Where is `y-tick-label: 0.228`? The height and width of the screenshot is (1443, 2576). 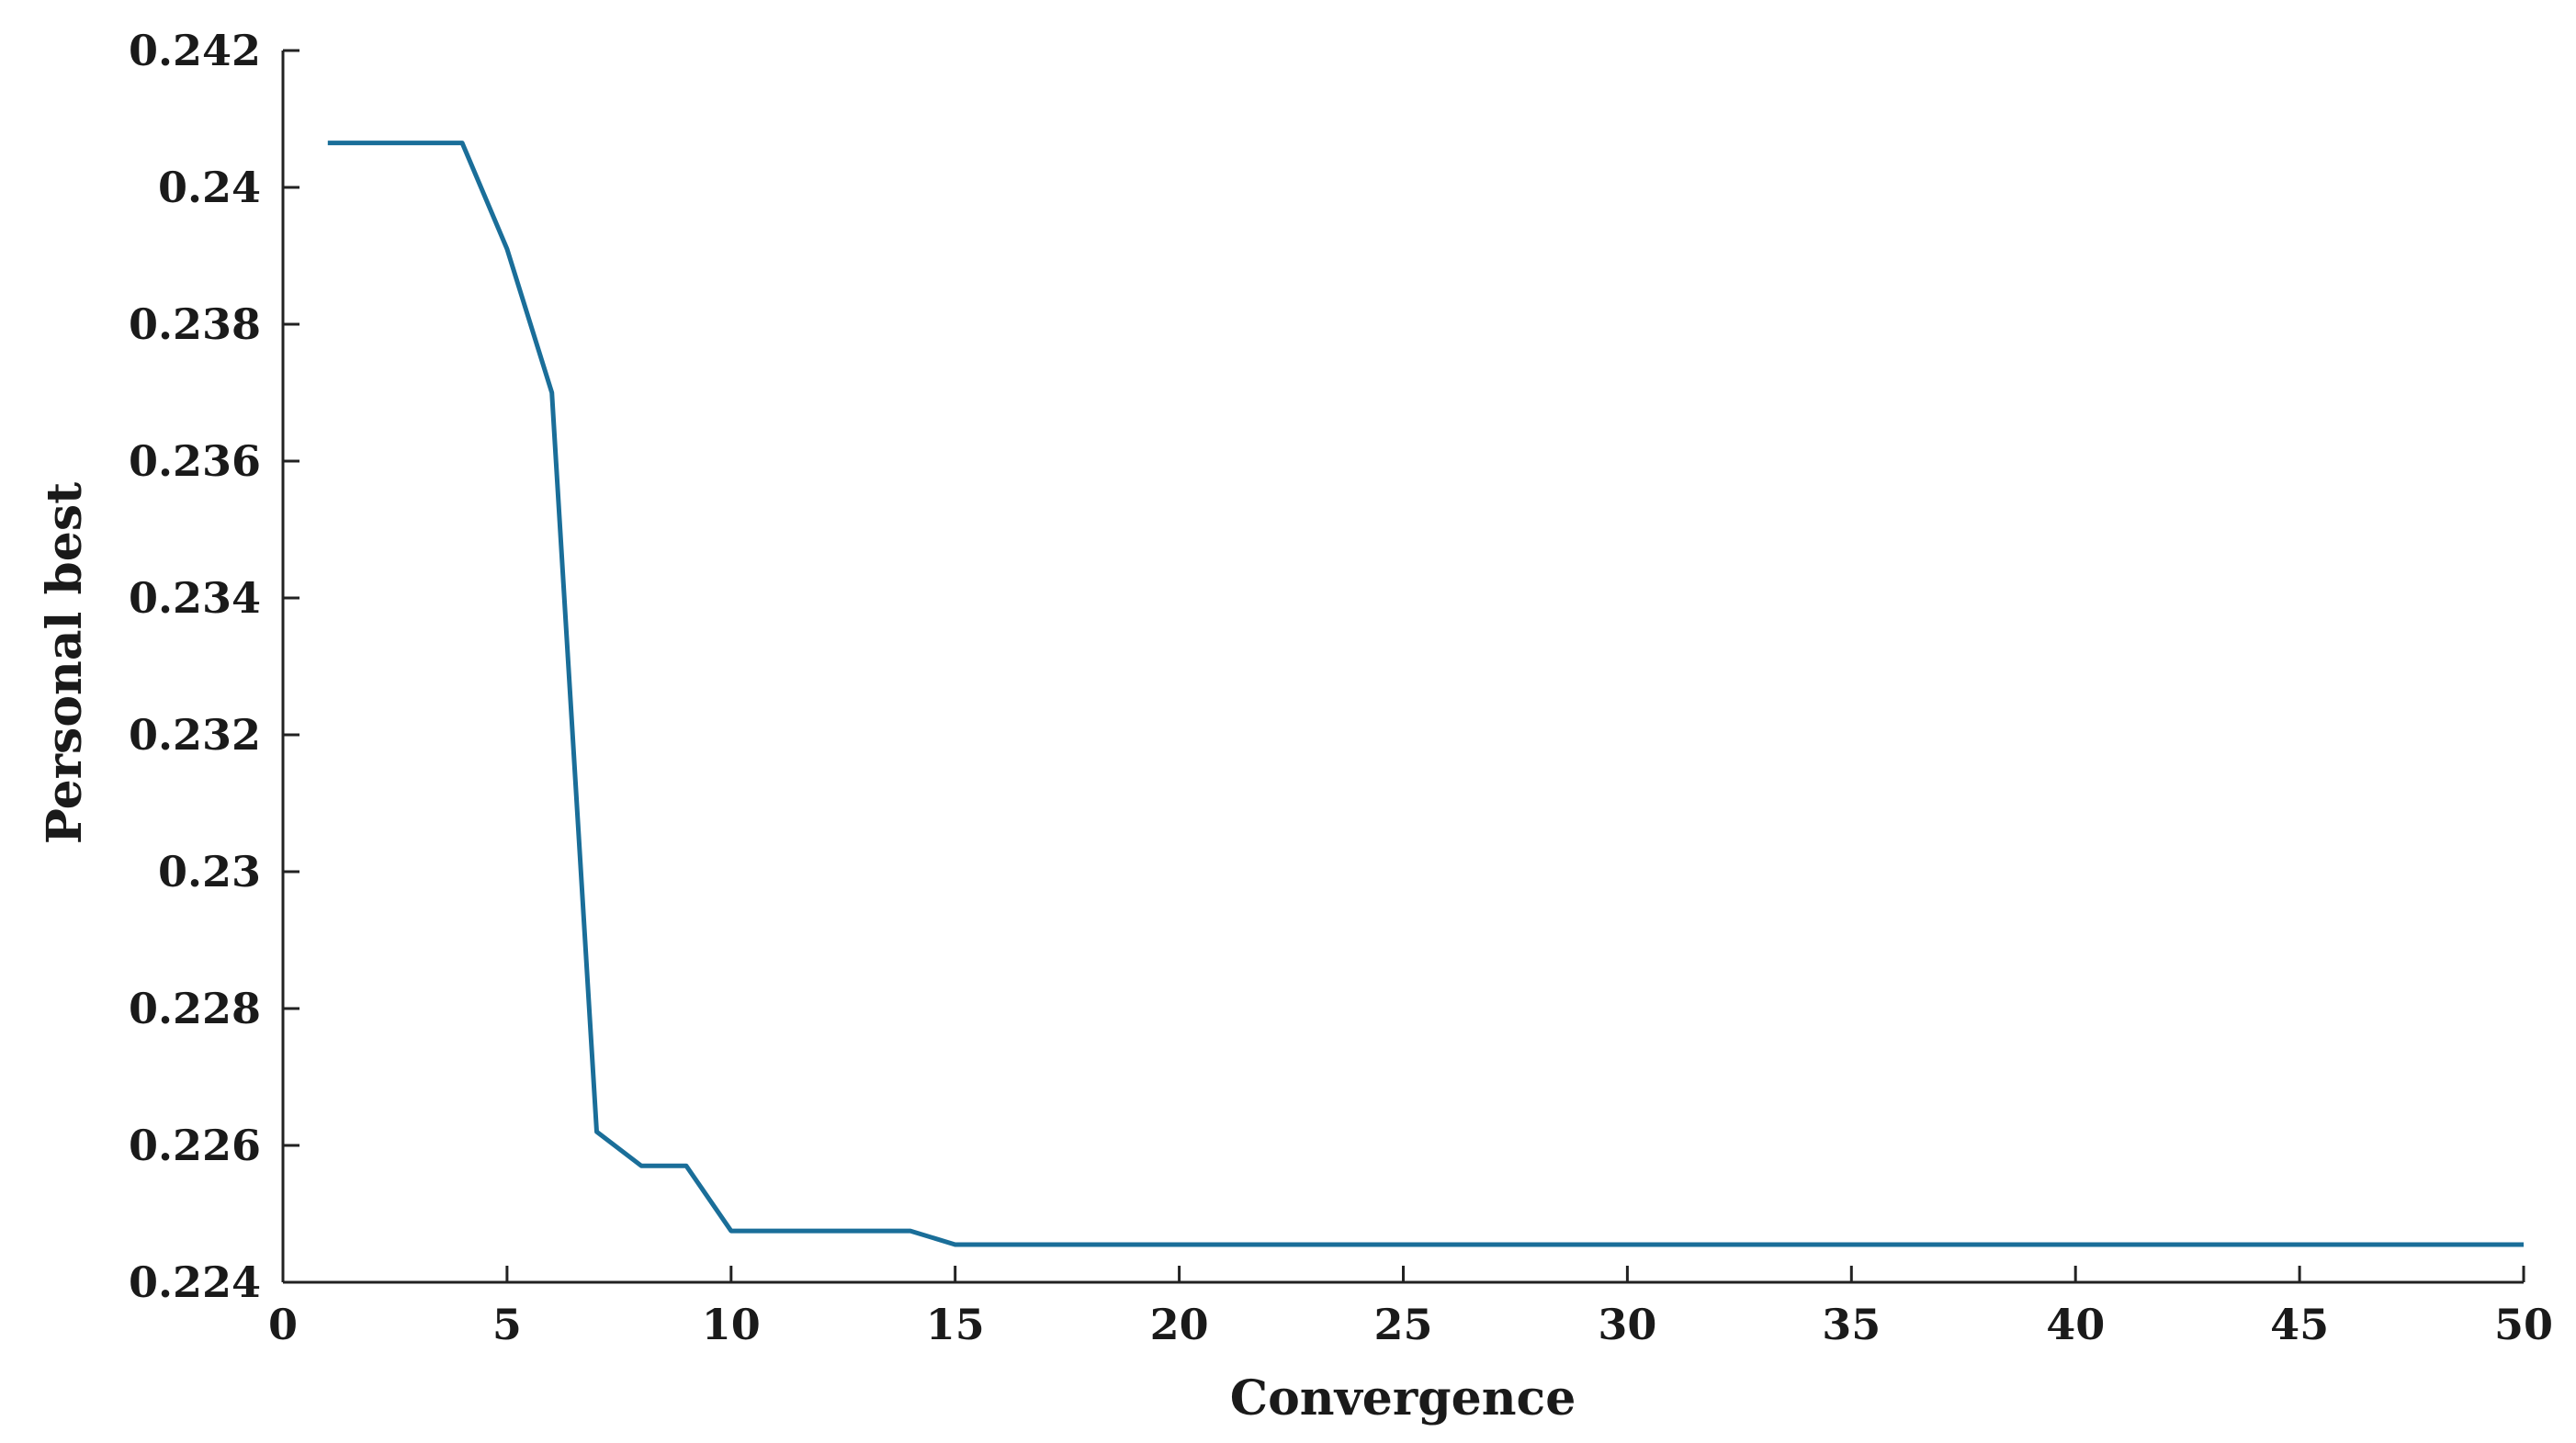
y-tick-label: 0.228 is located at coordinates (195, 1008).